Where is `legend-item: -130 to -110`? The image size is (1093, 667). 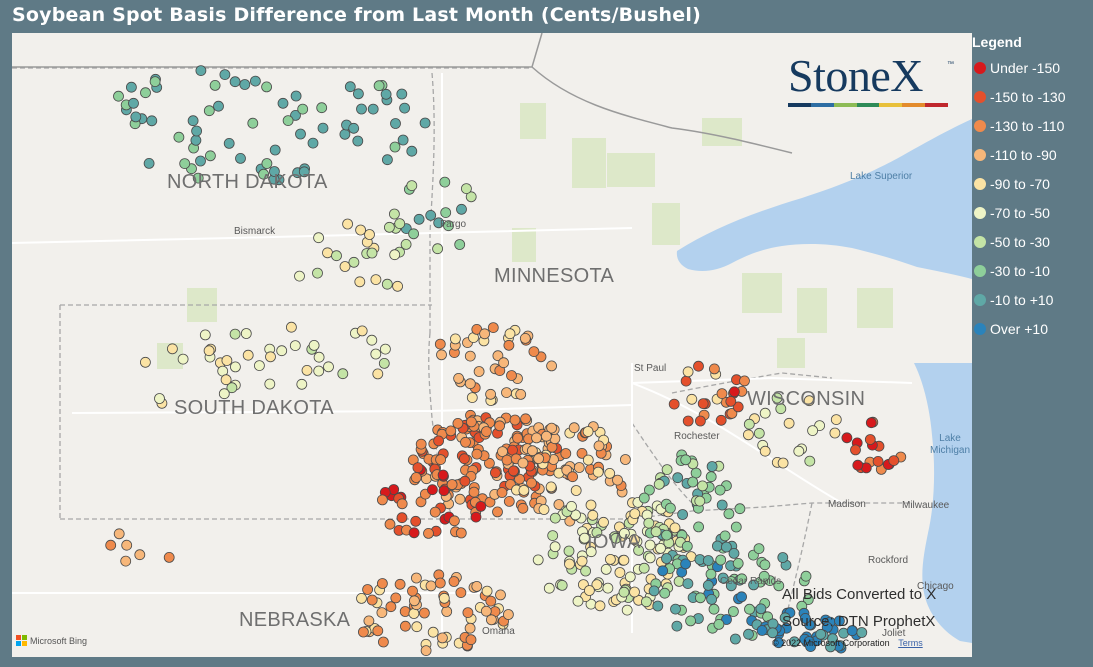
legend-item: -130 to -110 is located at coordinates (1032, 125).